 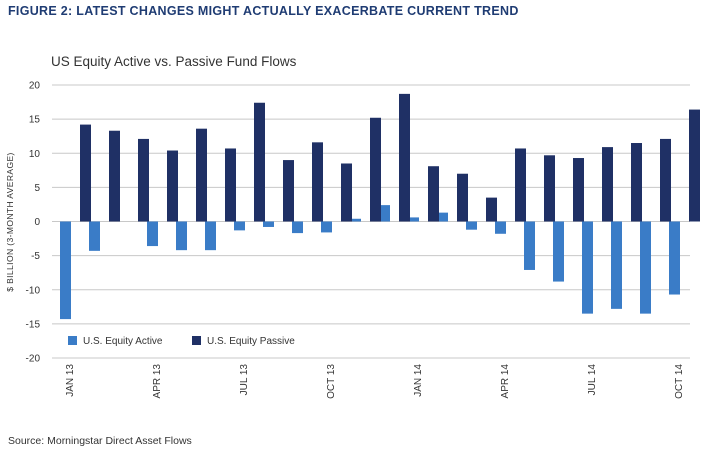 What do you see at coordinates (35, 154) in the screenshot?
I see `y-tick-label: 10` at bounding box center [35, 154].